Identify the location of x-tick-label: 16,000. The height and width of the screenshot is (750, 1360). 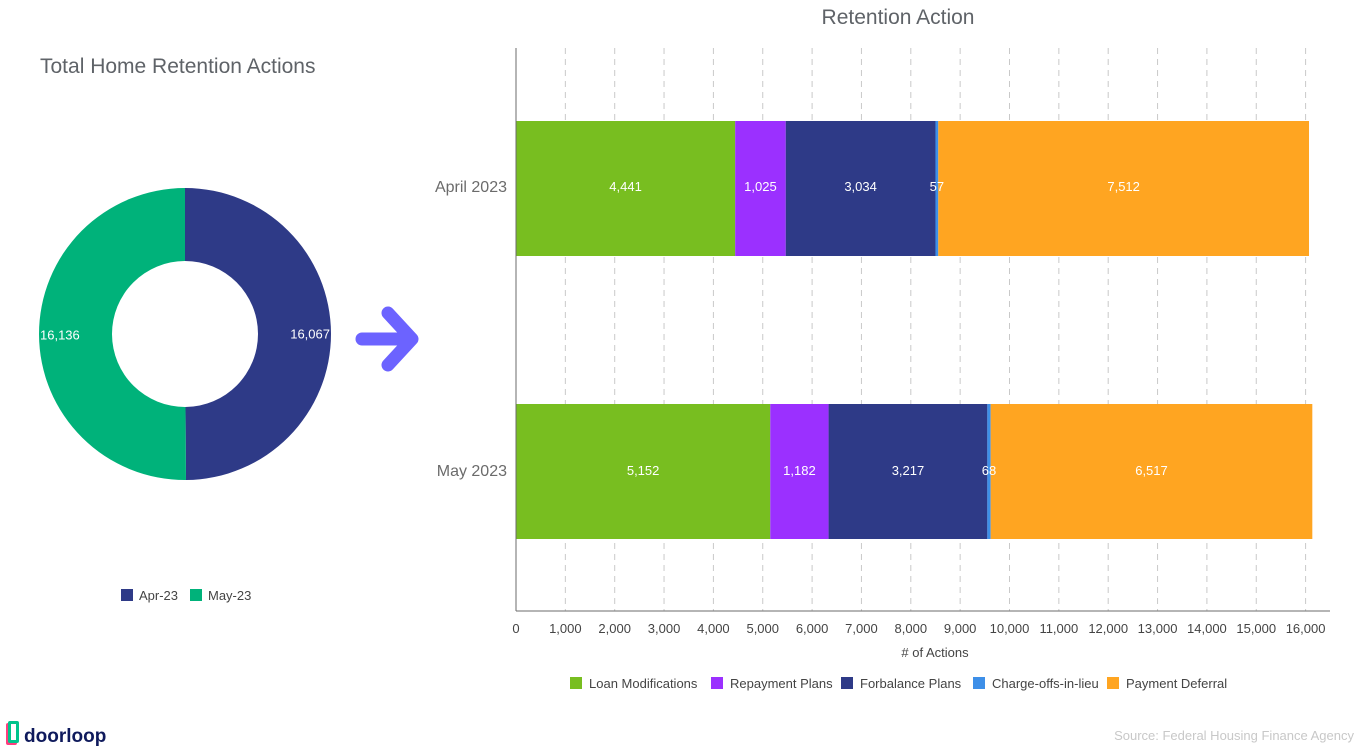
(1306, 628).